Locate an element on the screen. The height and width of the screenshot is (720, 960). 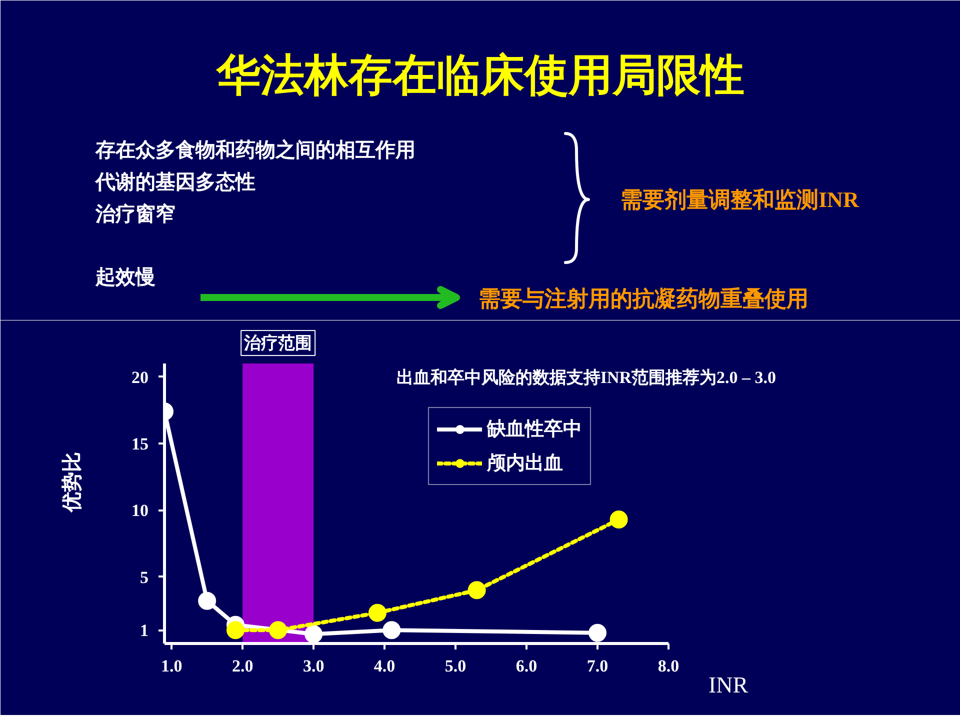
y-axis-title: 优势比 is located at coordinates (73, 482).